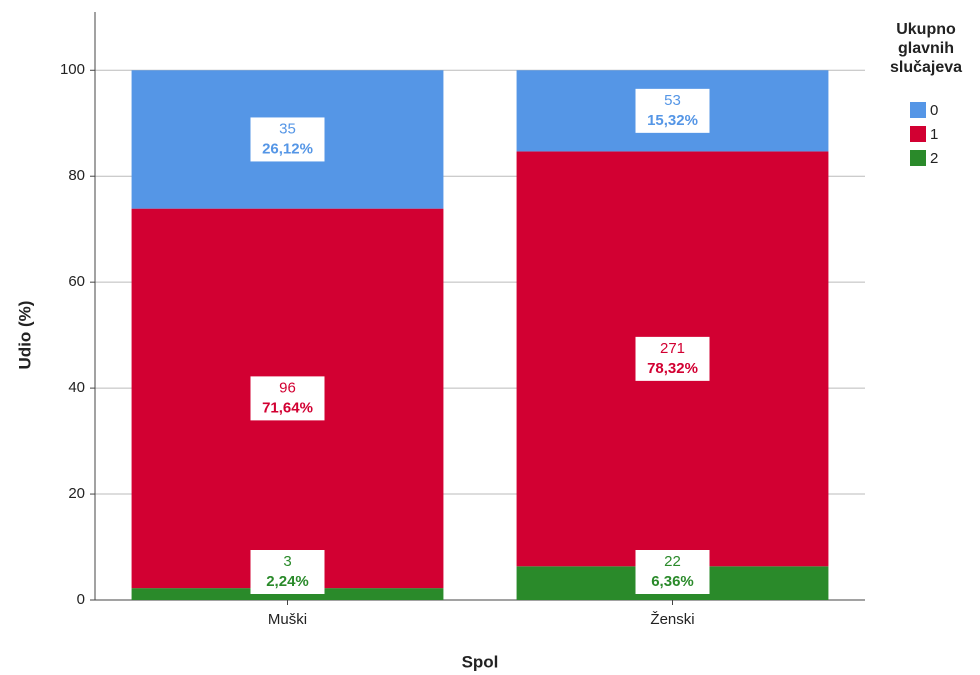  Describe the element at coordinates (672, 561) in the screenshot. I see `count-label: 22` at that location.